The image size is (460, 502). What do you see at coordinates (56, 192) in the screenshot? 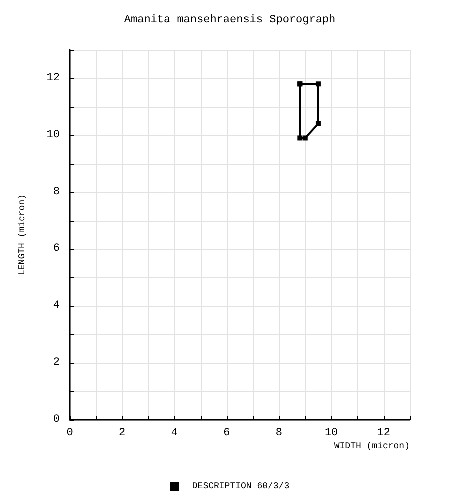
I see `y-tick-label: 8` at bounding box center [56, 192].